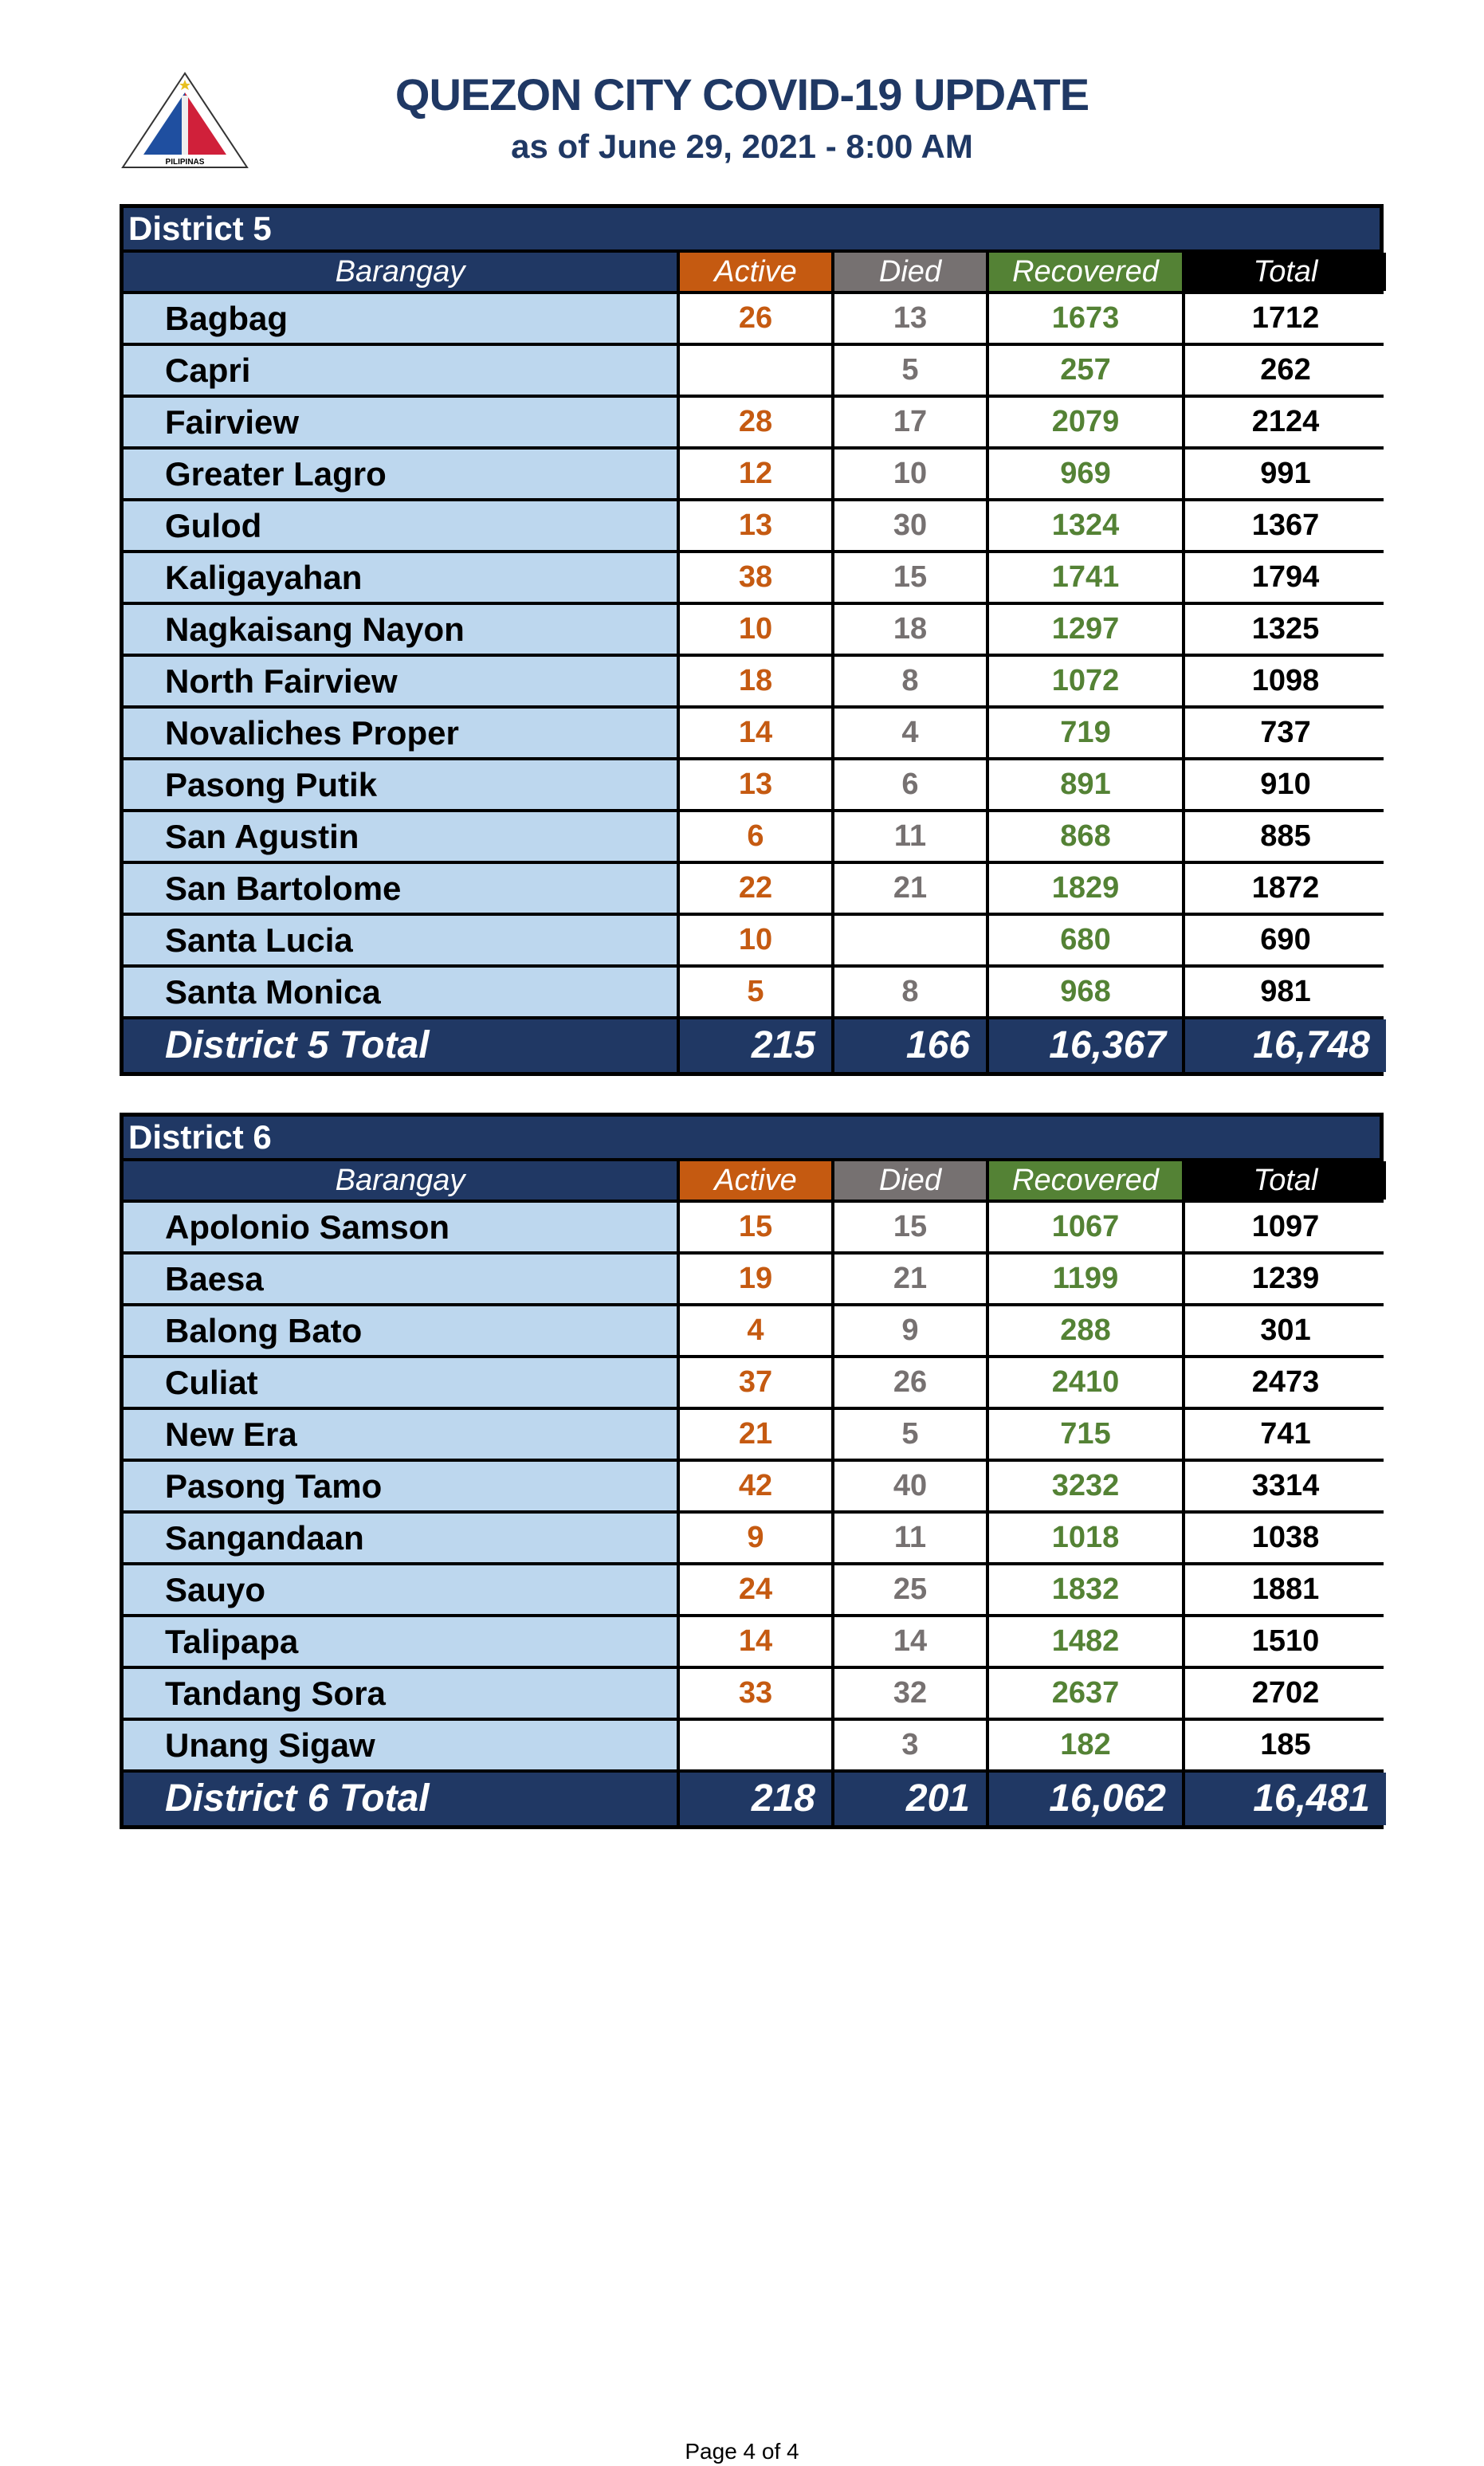  I want to click on cell-recovered: 2410, so click(1085, 1383).